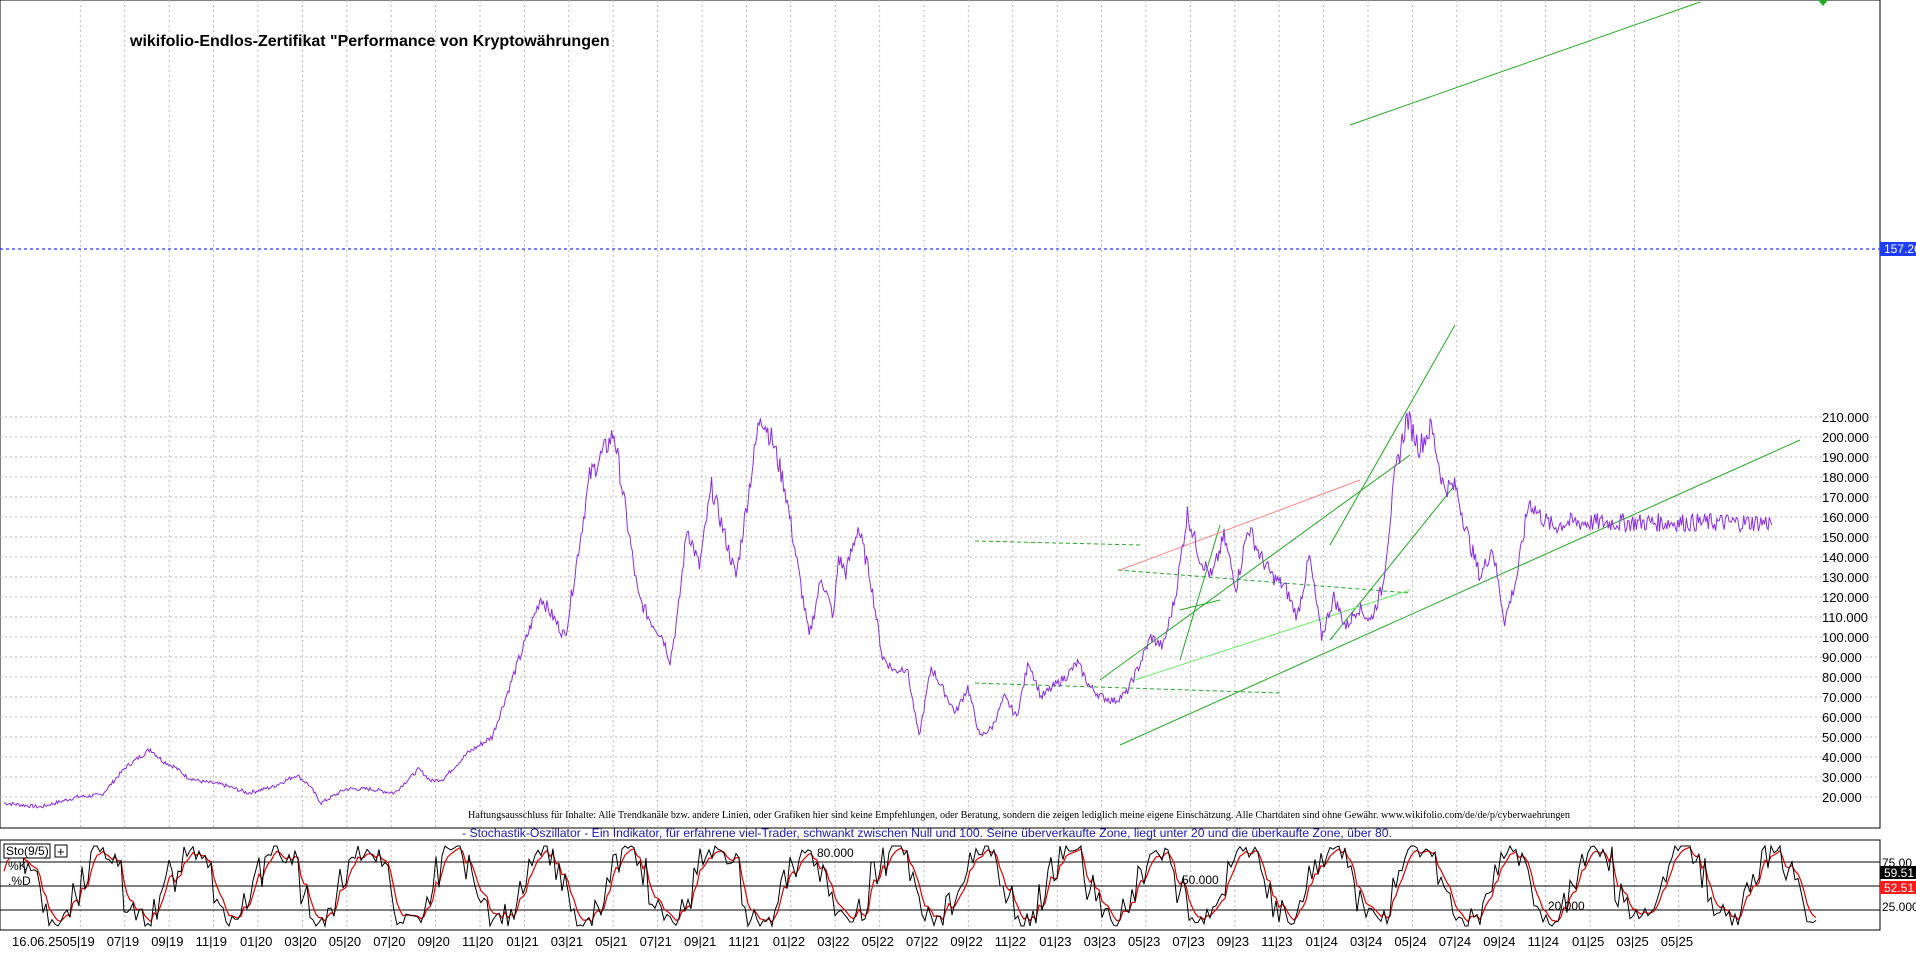  I want to click on y-tick-label: 200.000, so click(1845, 437).